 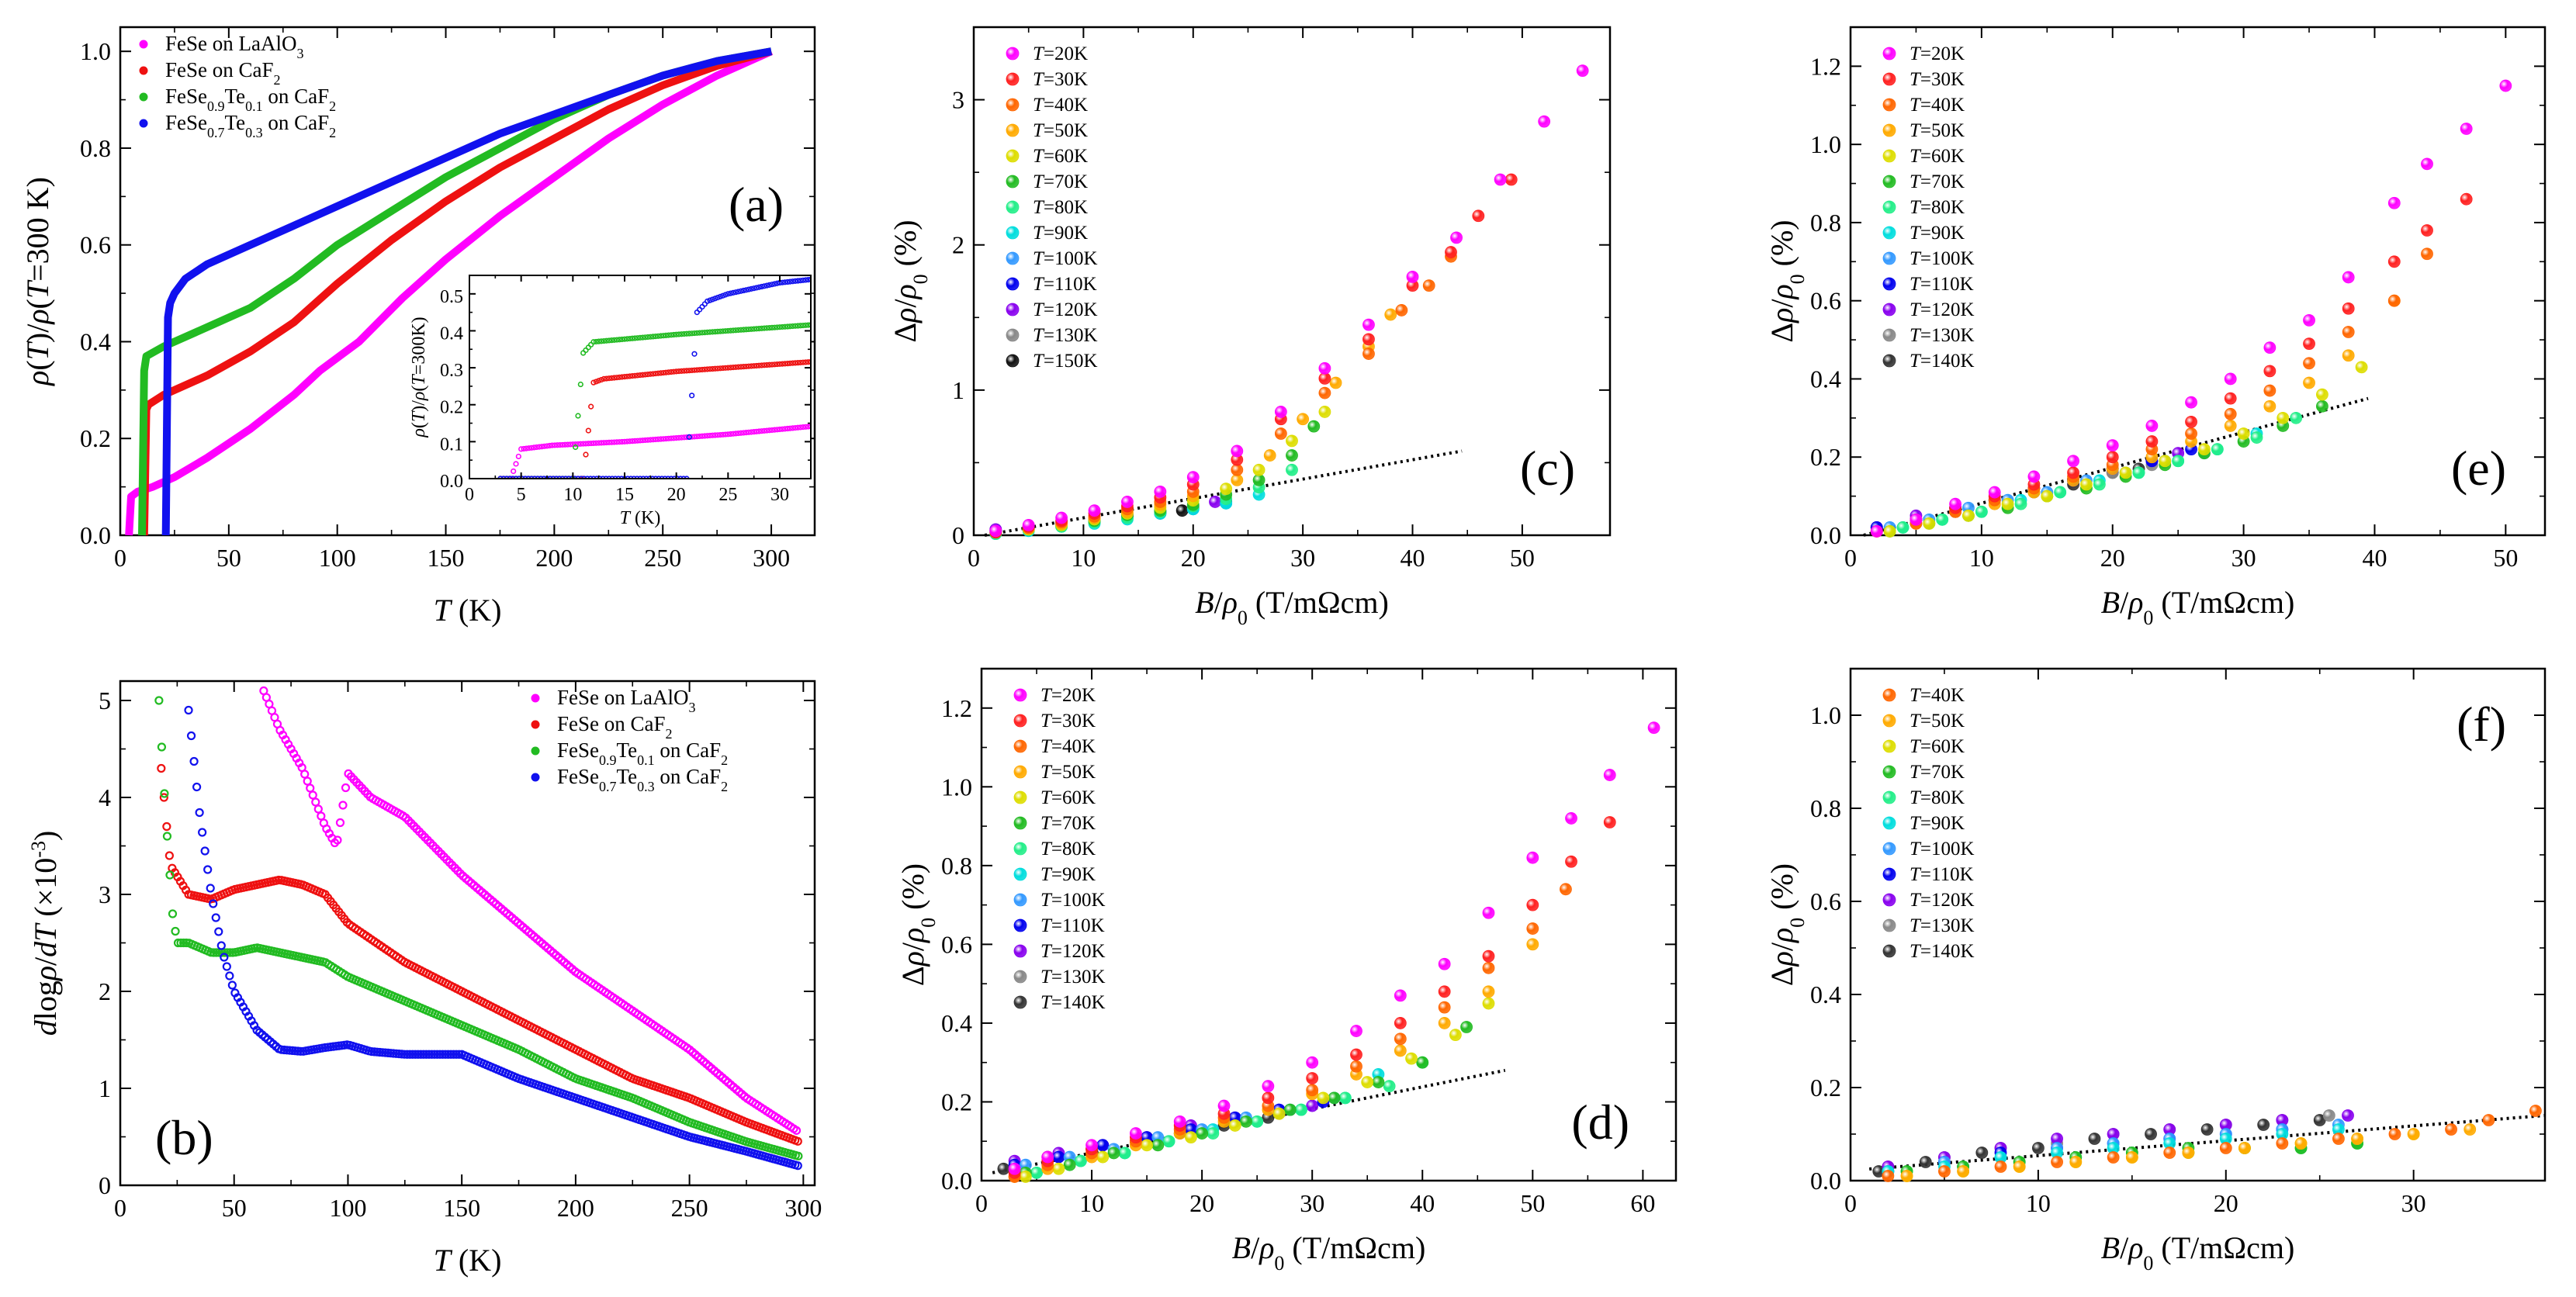 I want to click on panel-label: (d), so click(x=1600, y=1122).